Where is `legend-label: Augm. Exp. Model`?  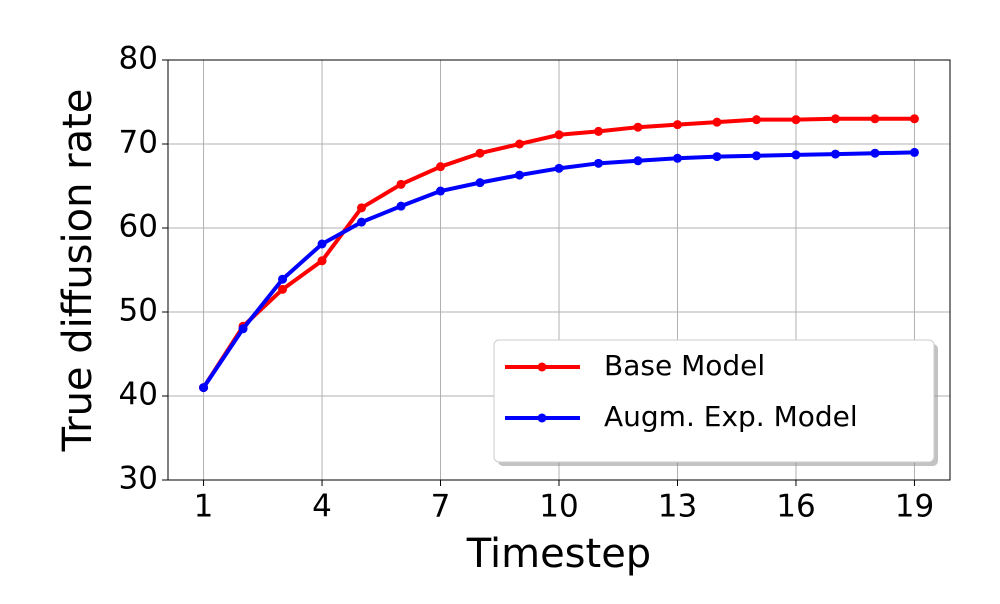 legend-label: Augm. Exp. Model is located at coordinates (731, 416).